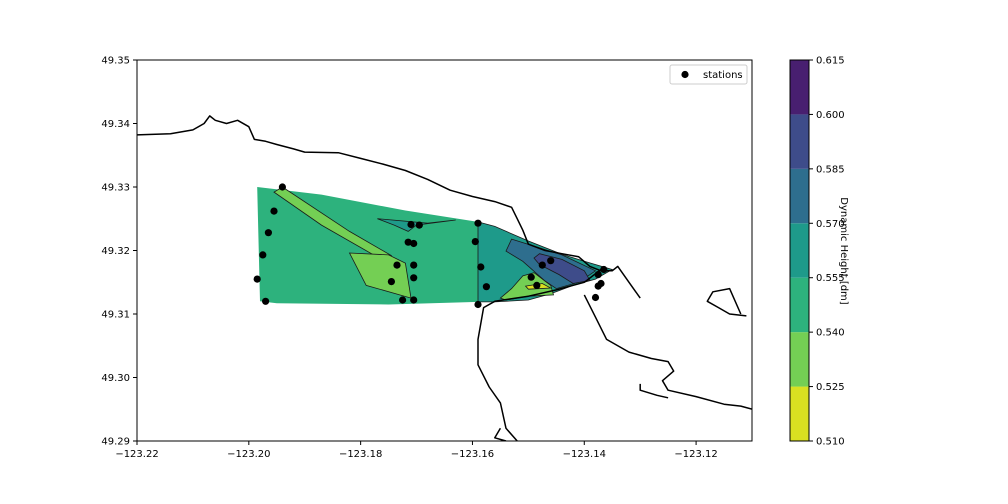 Image resolution: width=1008 pixels, height=504 pixels. I want to click on x-tick-label: −123.12, so click(695, 454).